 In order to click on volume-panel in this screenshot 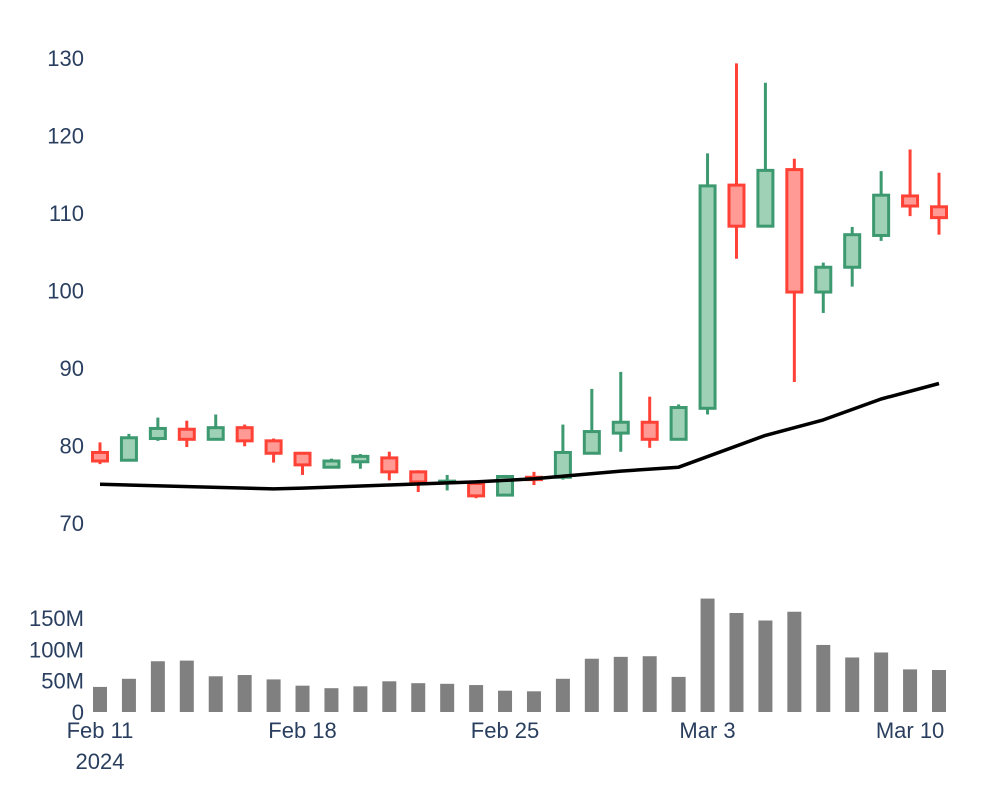, I will do `click(519, 655)`.